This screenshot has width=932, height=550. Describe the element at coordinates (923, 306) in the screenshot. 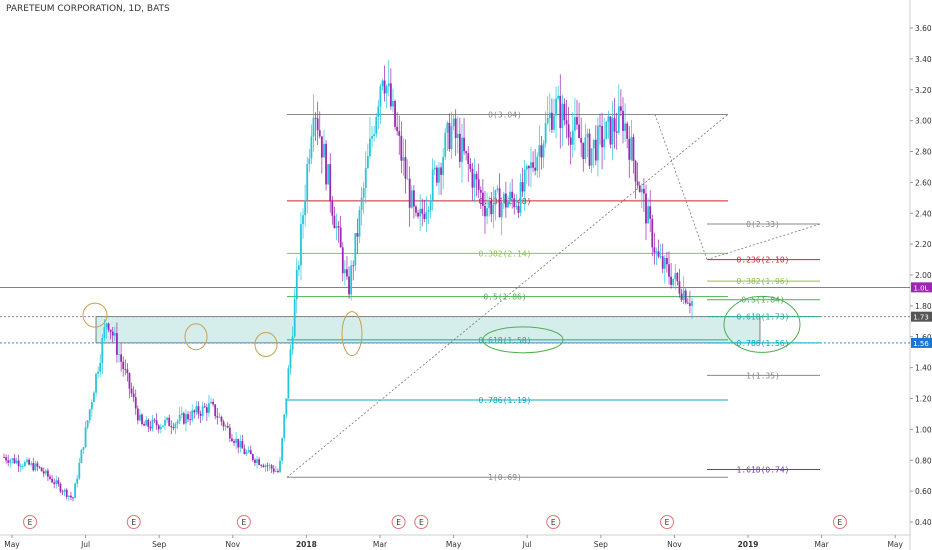

I see `y-tick-label: 1.80` at that location.